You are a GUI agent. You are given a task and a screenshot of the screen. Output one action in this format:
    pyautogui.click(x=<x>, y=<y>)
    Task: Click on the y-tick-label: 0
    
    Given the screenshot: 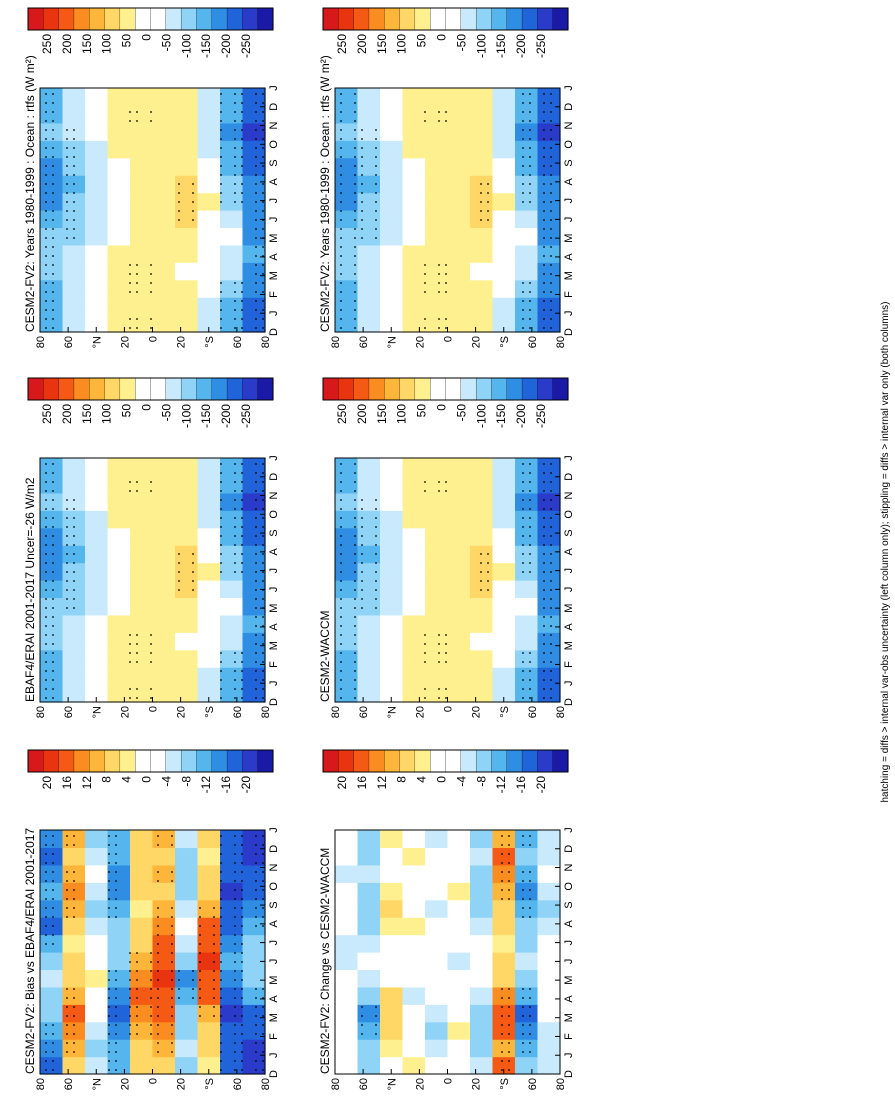 What is the action you would take?
    pyautogui.click(x=449, y=339)
    